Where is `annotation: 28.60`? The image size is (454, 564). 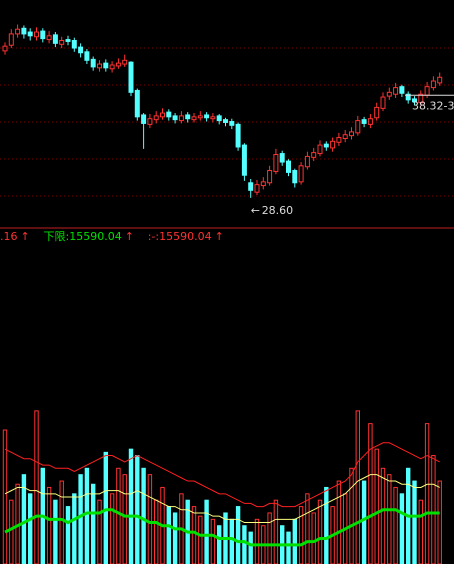
annotation: 28.60 is located at coordinates (278, 210).